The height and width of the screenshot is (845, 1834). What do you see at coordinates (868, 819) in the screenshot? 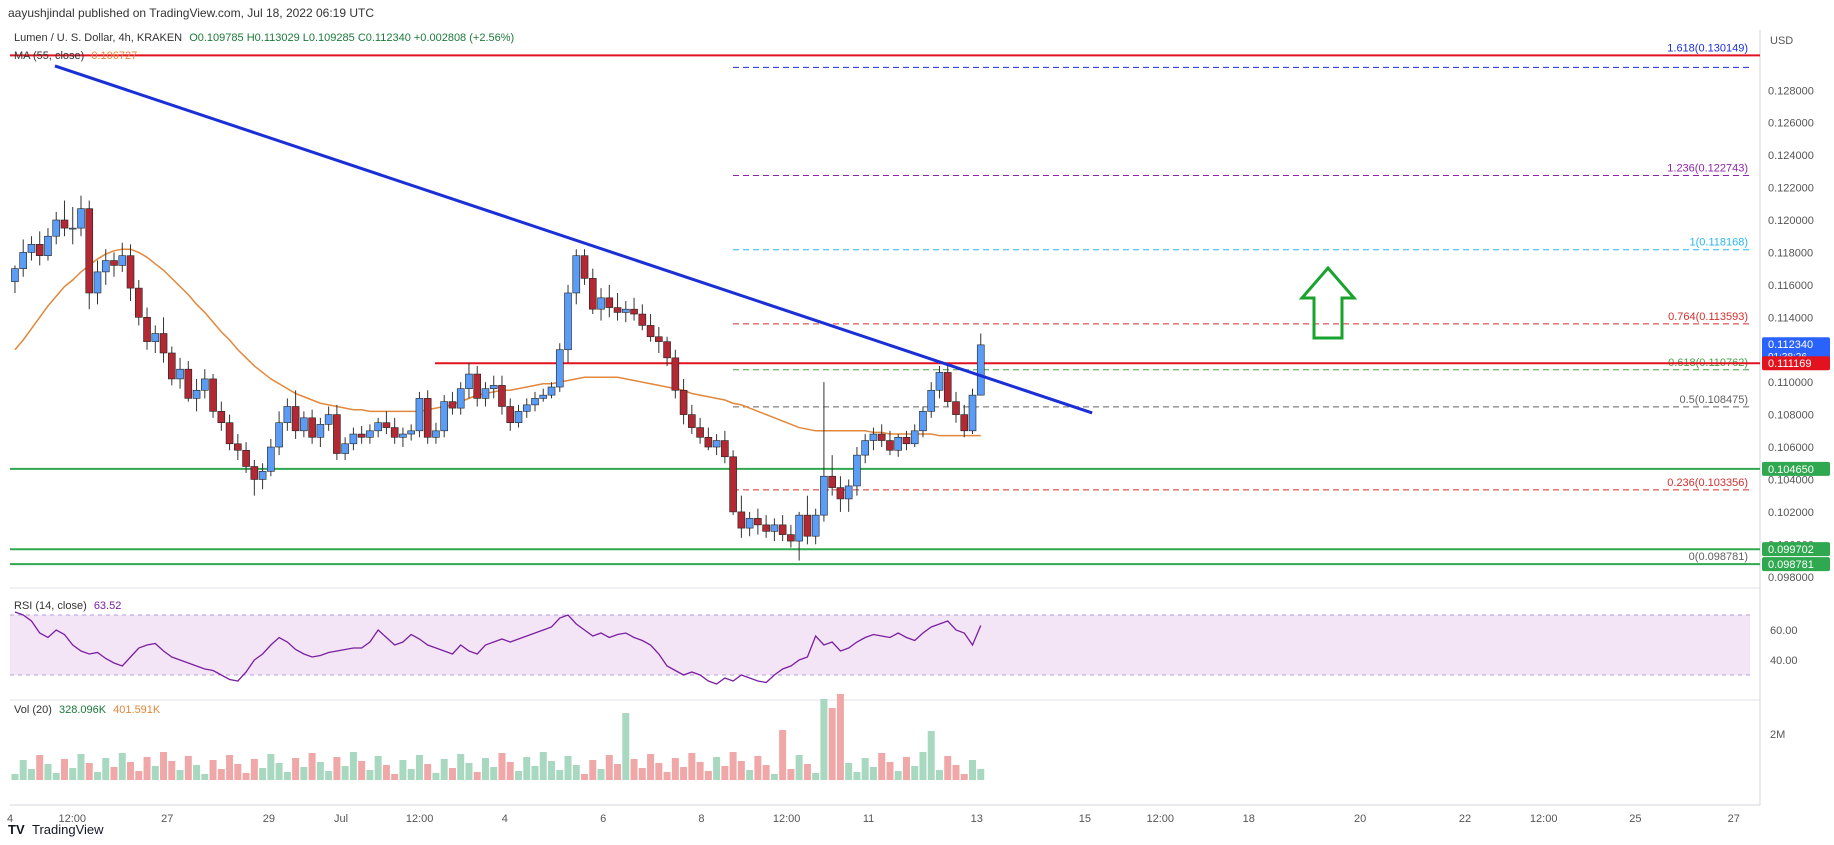
I see `x-tick-label: 11` at bounding box center [868, 819].